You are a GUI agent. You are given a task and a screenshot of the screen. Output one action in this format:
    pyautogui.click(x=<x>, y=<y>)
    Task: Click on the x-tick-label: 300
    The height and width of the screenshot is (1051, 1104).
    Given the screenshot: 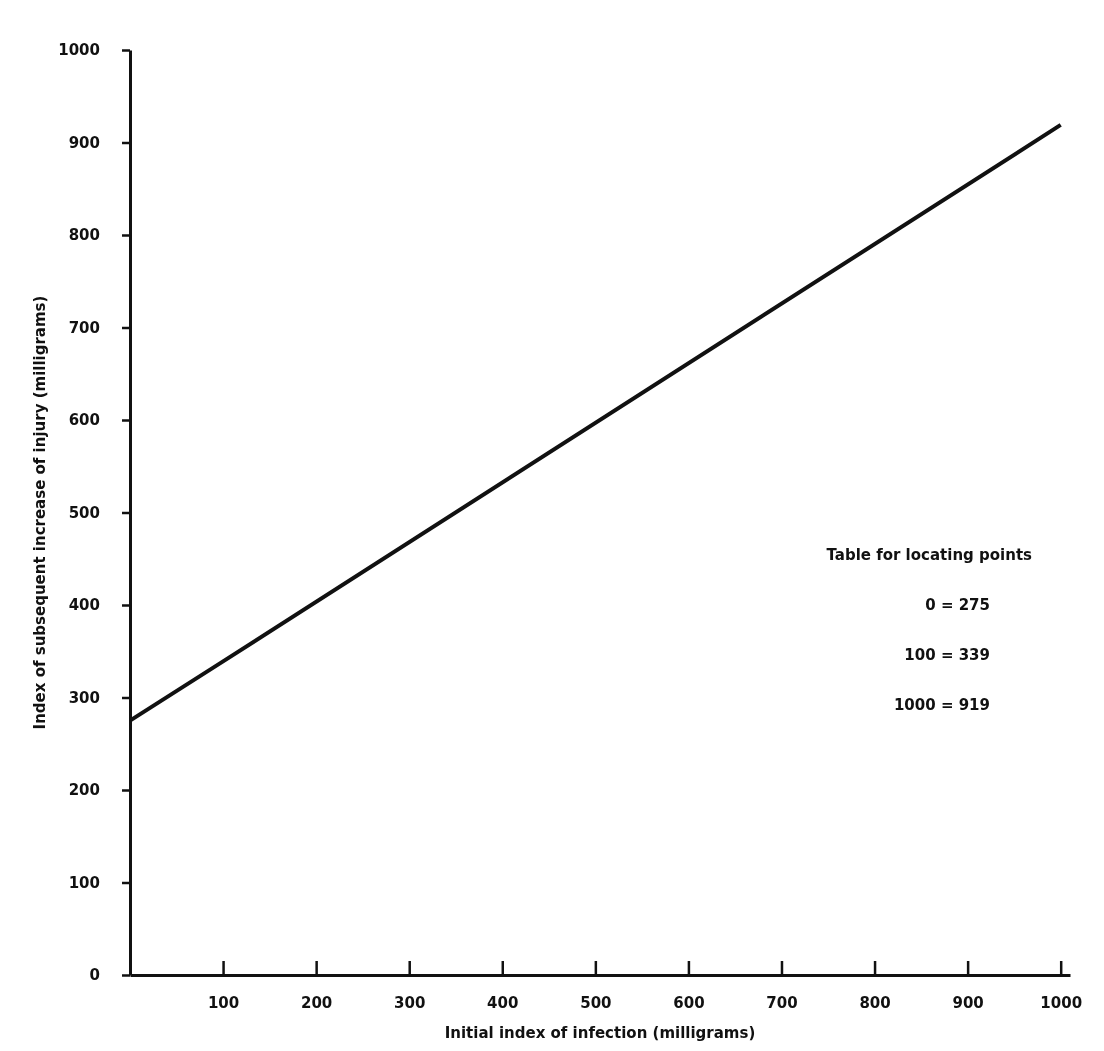 What is the action you would take?
    pyautogui.click(x=410, y=1002)
    